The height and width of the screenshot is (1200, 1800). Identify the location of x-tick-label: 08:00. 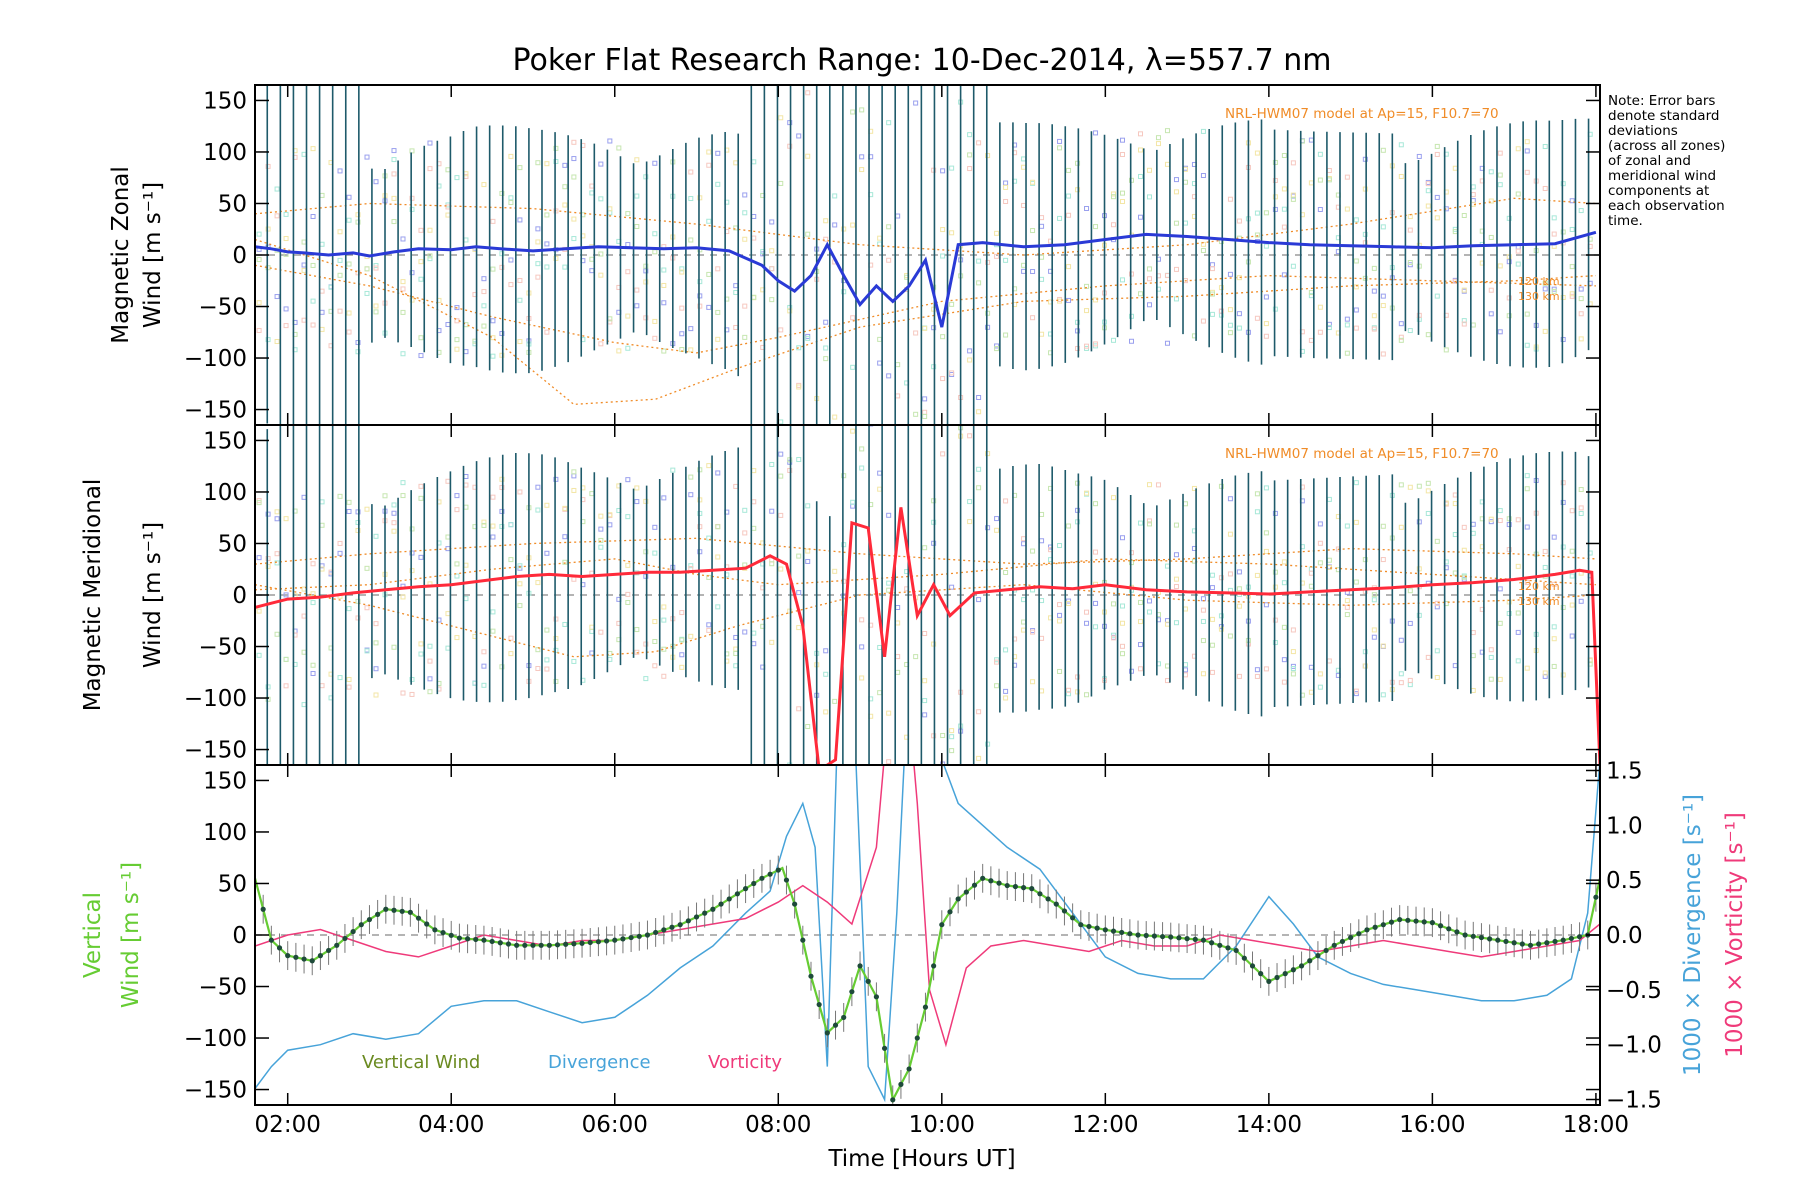
(778, 1125).